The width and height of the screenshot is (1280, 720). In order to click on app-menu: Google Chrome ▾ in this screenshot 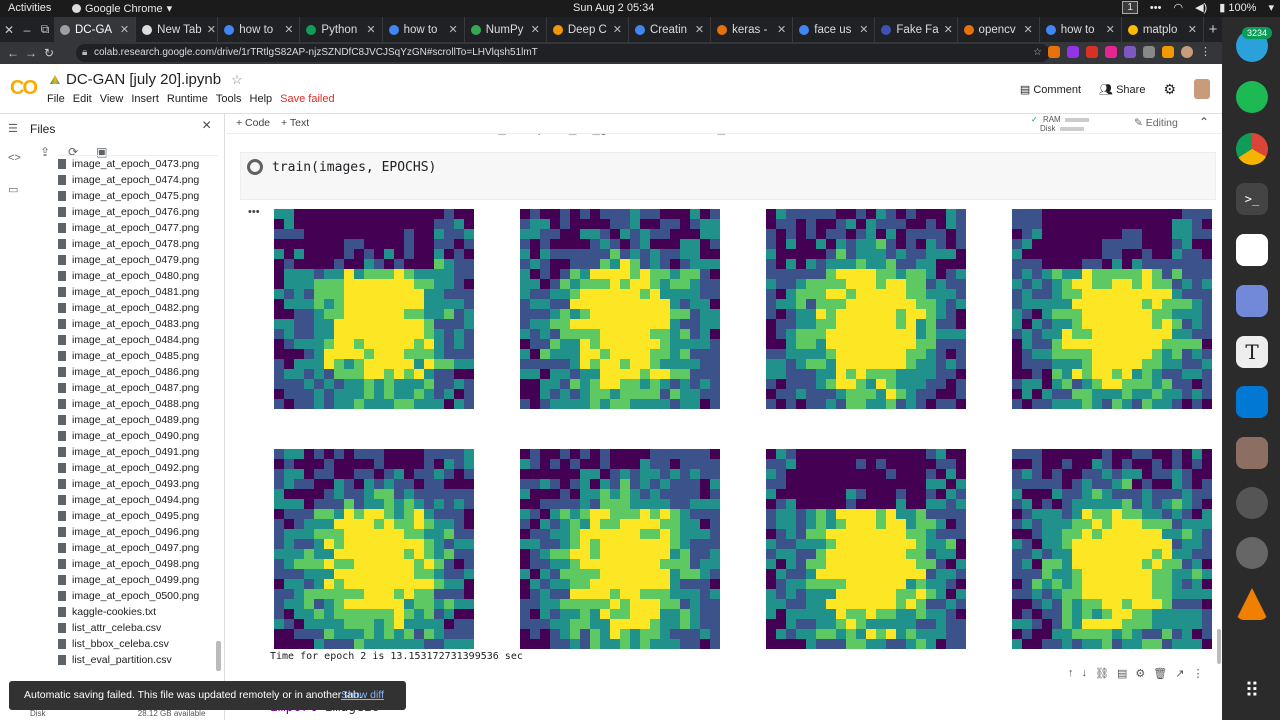, I will do `click(122, 8)`.